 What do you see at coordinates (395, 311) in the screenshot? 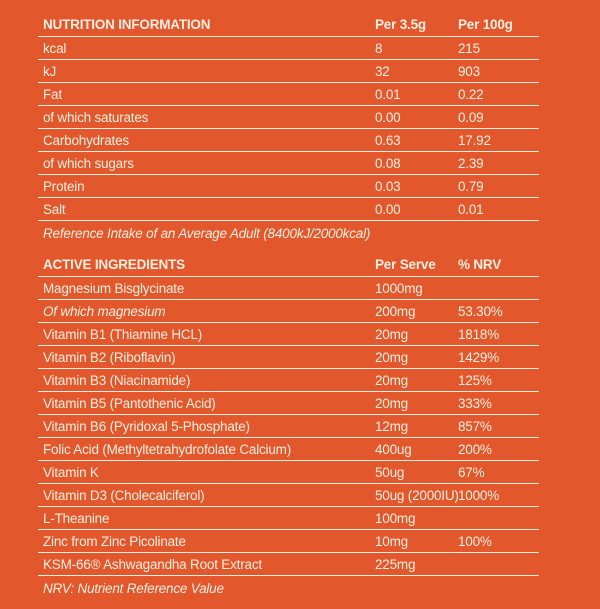
I see `row-value-per-serve: 200mg` at bounding box center [395, 311].